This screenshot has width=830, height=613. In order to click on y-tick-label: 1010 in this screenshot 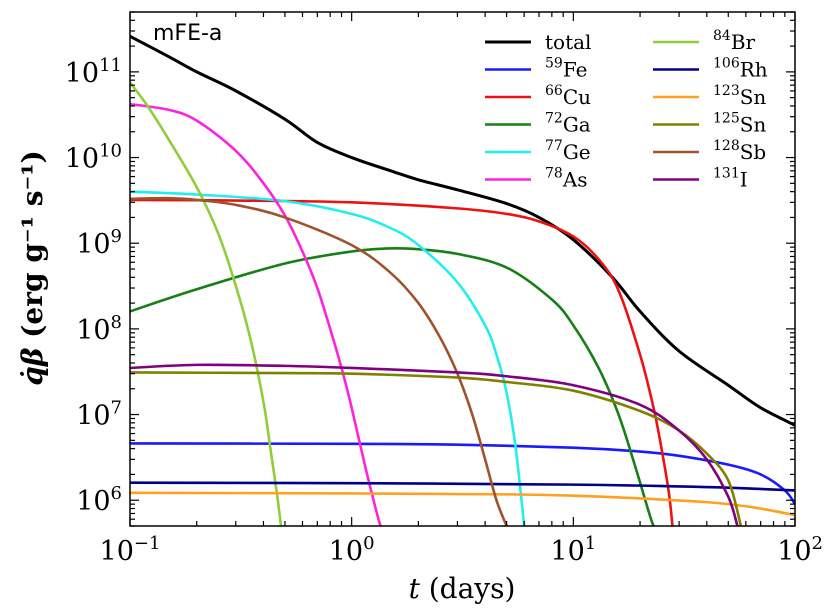, I will do `click(93, 158)`.